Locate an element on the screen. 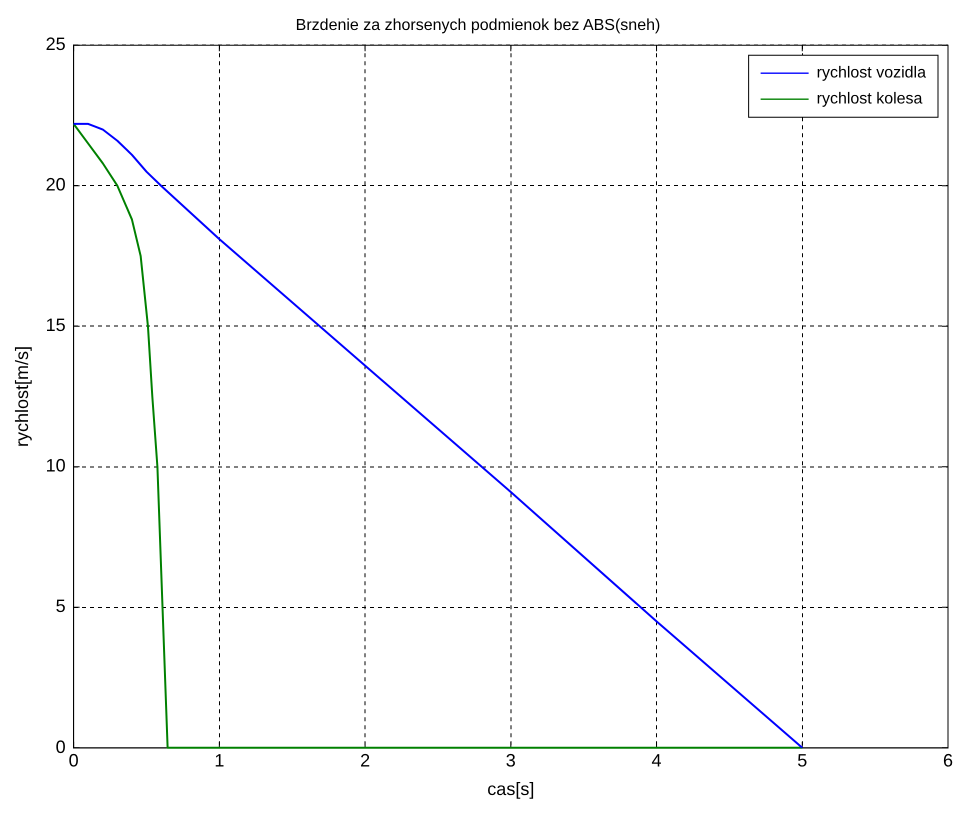 The image size is (970, 813). y-tick-label: 0 is located at coordinates (61, 746).